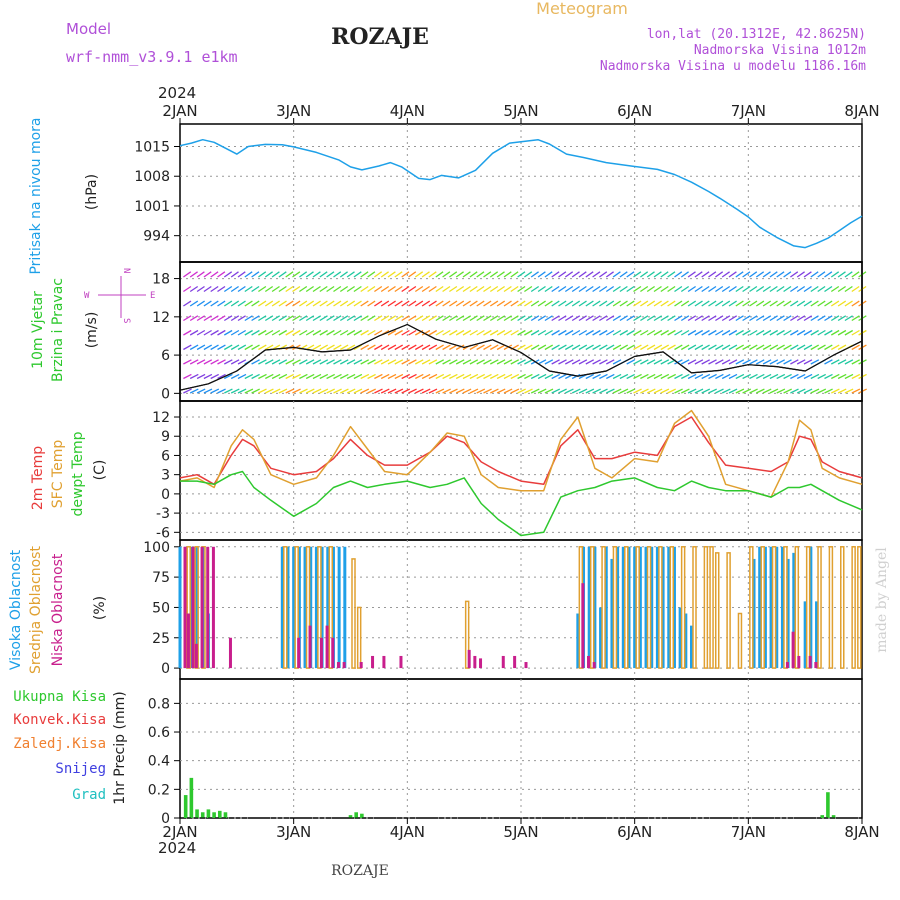  Describe the element at coordinates (505, 752) in the screenshot. I see `precip-panel: 0 0.2 0.4 0.6 0.8` at that location.